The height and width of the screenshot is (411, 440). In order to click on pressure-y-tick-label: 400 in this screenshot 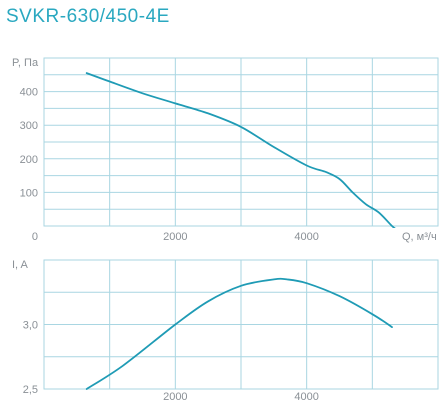, I will do `click(29, 93)`.